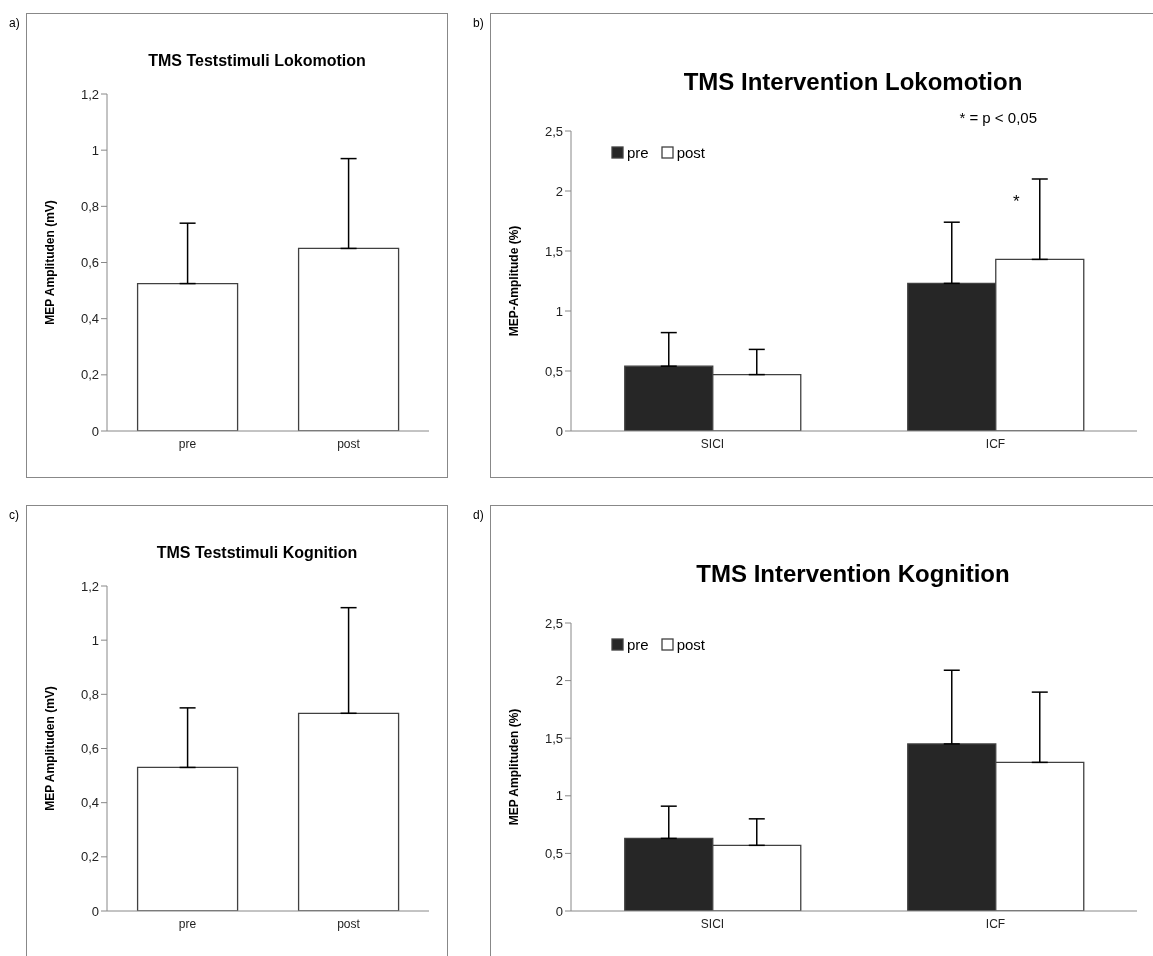 The height and width of the screenshot is (956, 1153). I want to click on text: b), so click(478, 23).